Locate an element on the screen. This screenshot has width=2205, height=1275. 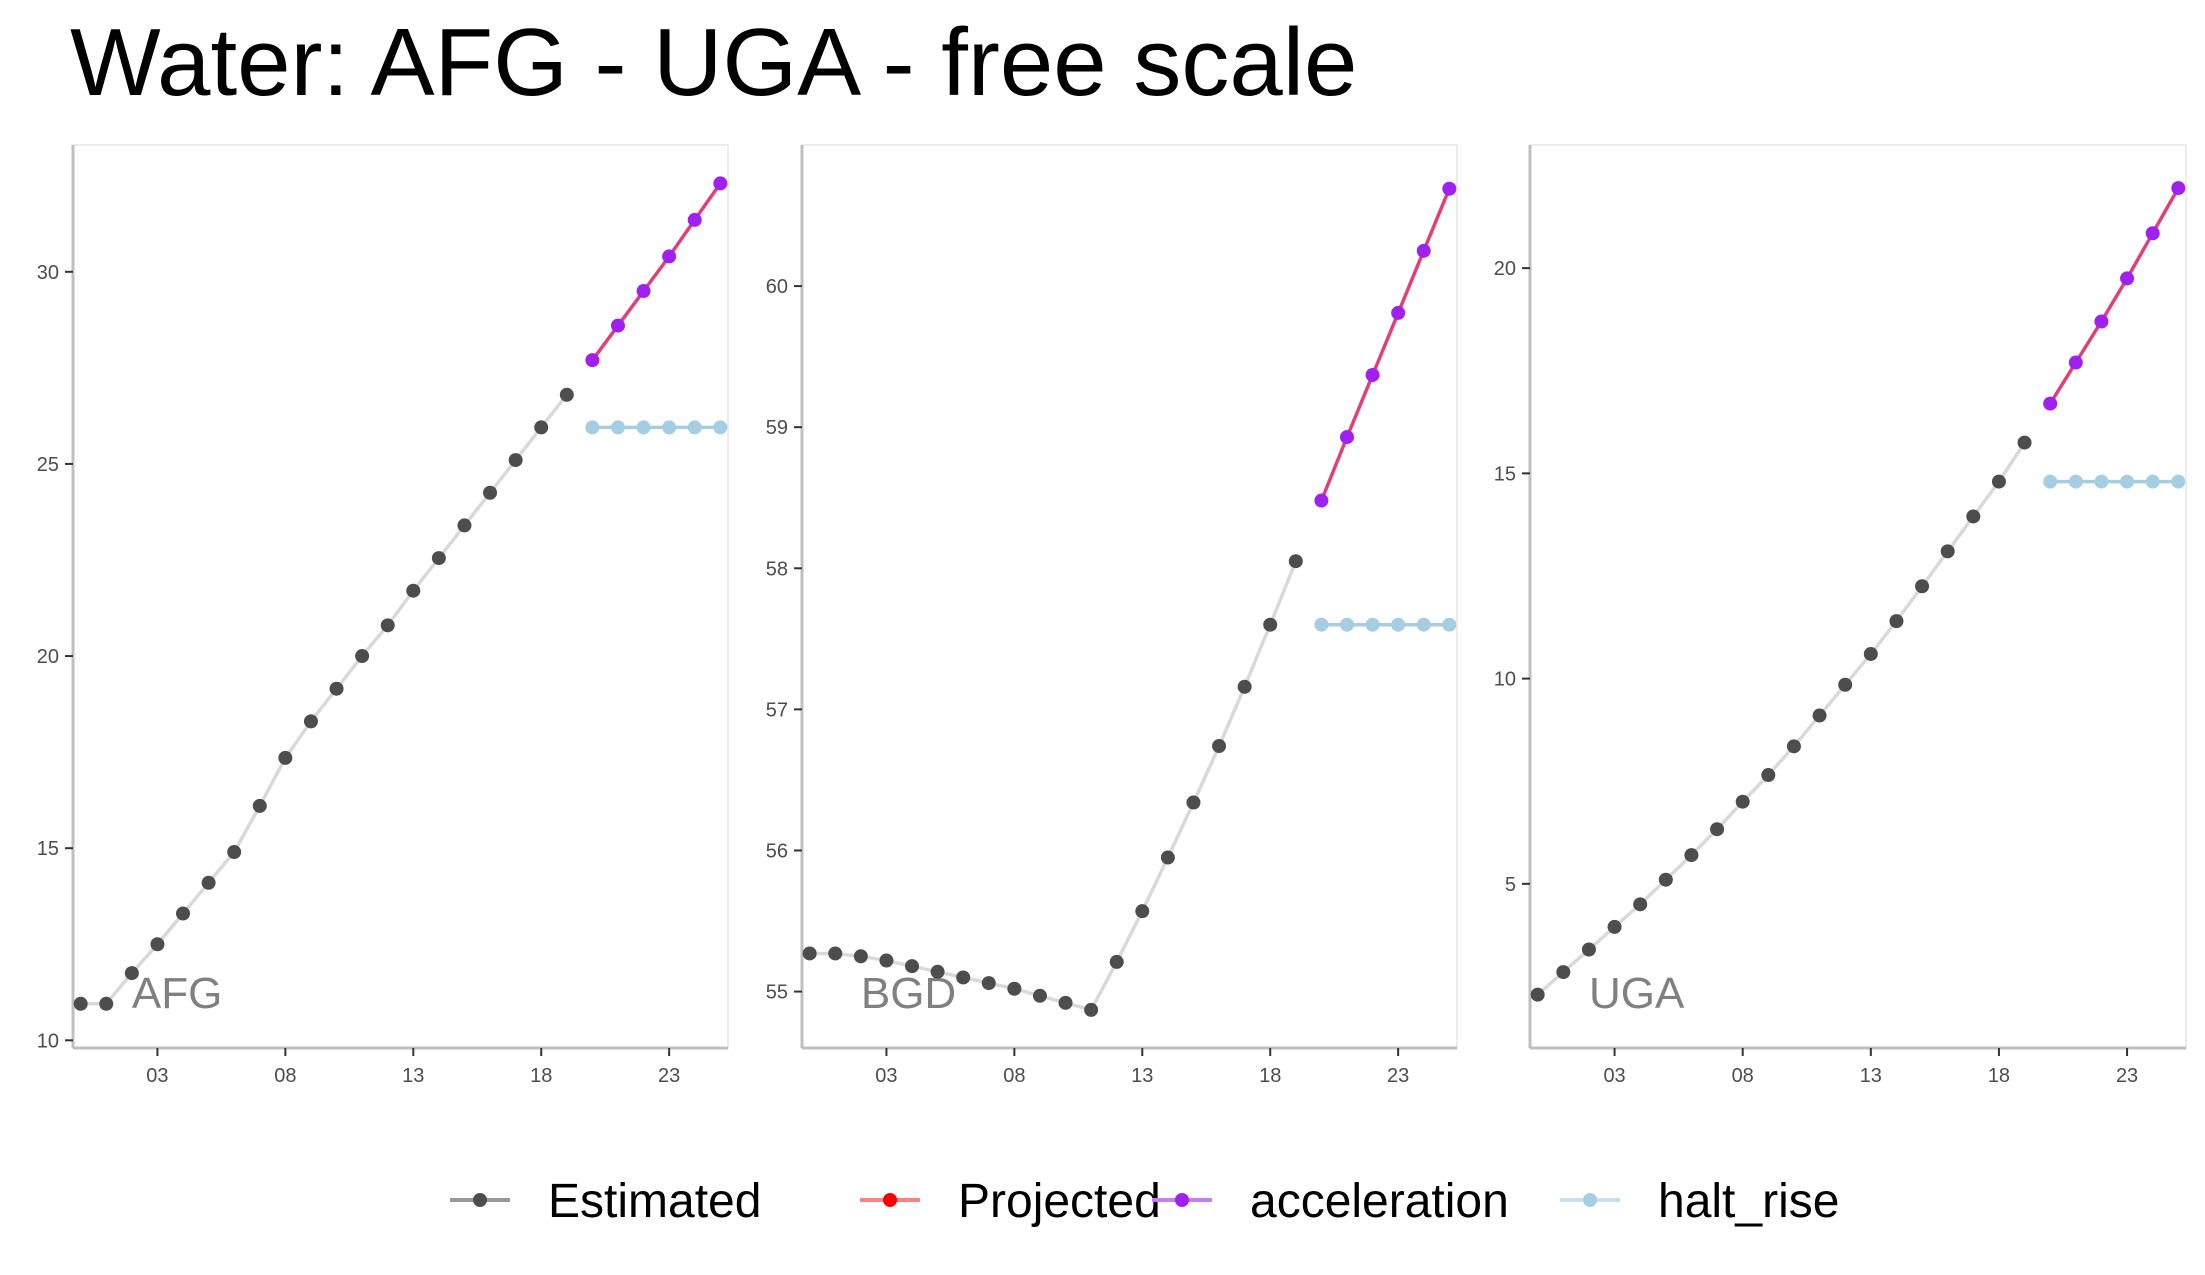
legend-label: halt_rise is located at coordinates (1748, 1201).